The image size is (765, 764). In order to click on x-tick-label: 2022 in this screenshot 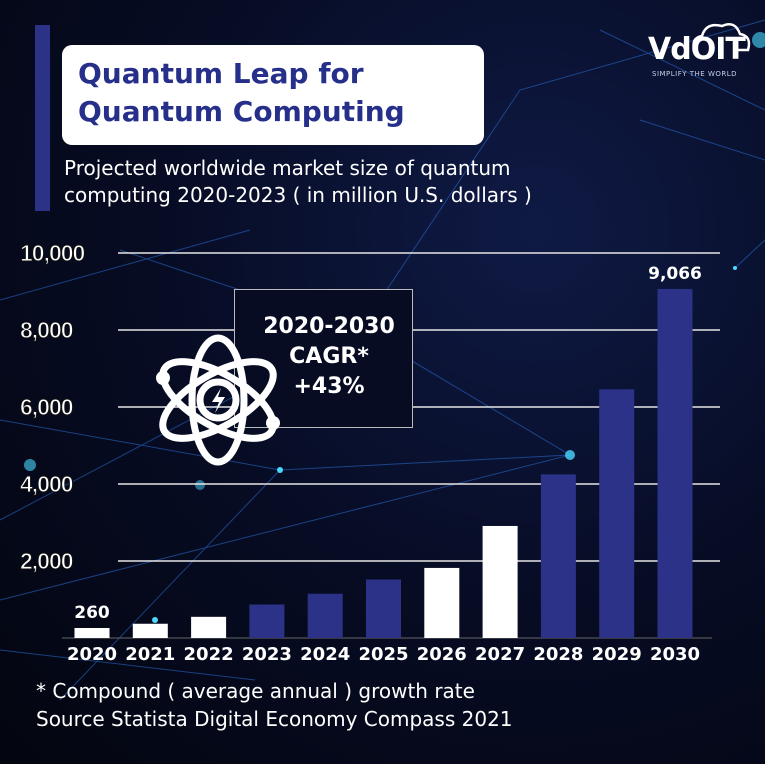, I will do `click(209, 654)`.